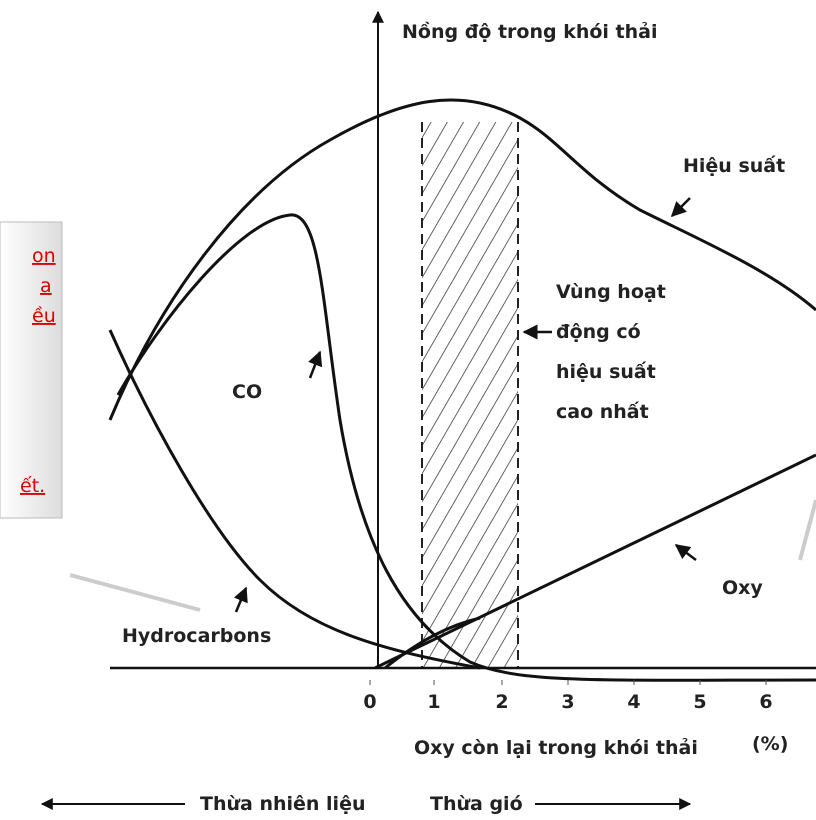 The height and width of the screenshot is (820, 816). What do you see at coordinates (247, 392) in the screenshot?
I see `label: CO` at bounding box center [247, 392].